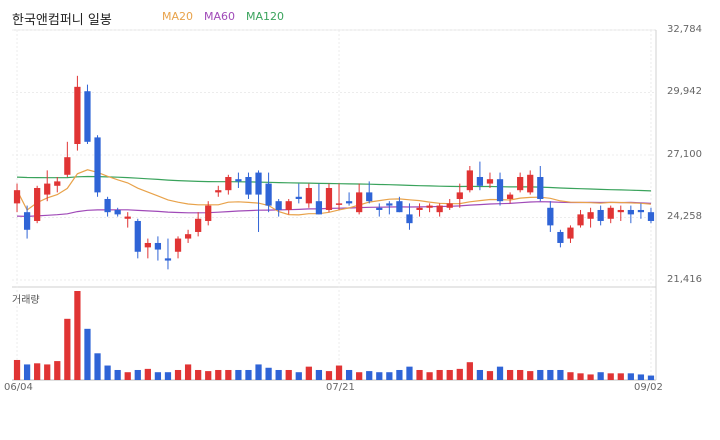  Describe the element at coordinates (334, 183) in the screenshot. I see `ma120-line` at that location.